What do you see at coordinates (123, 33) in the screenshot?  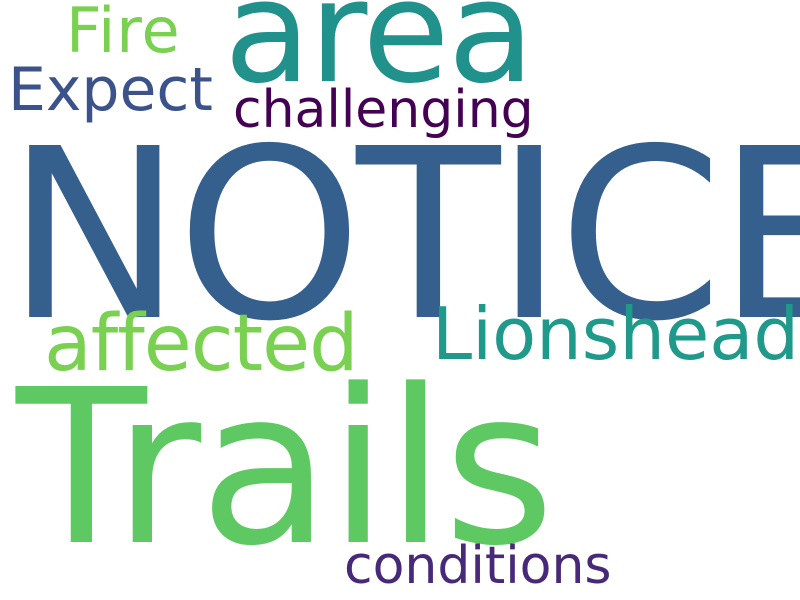 I see `word-fire: Fire` at bounding box center [123, 33].